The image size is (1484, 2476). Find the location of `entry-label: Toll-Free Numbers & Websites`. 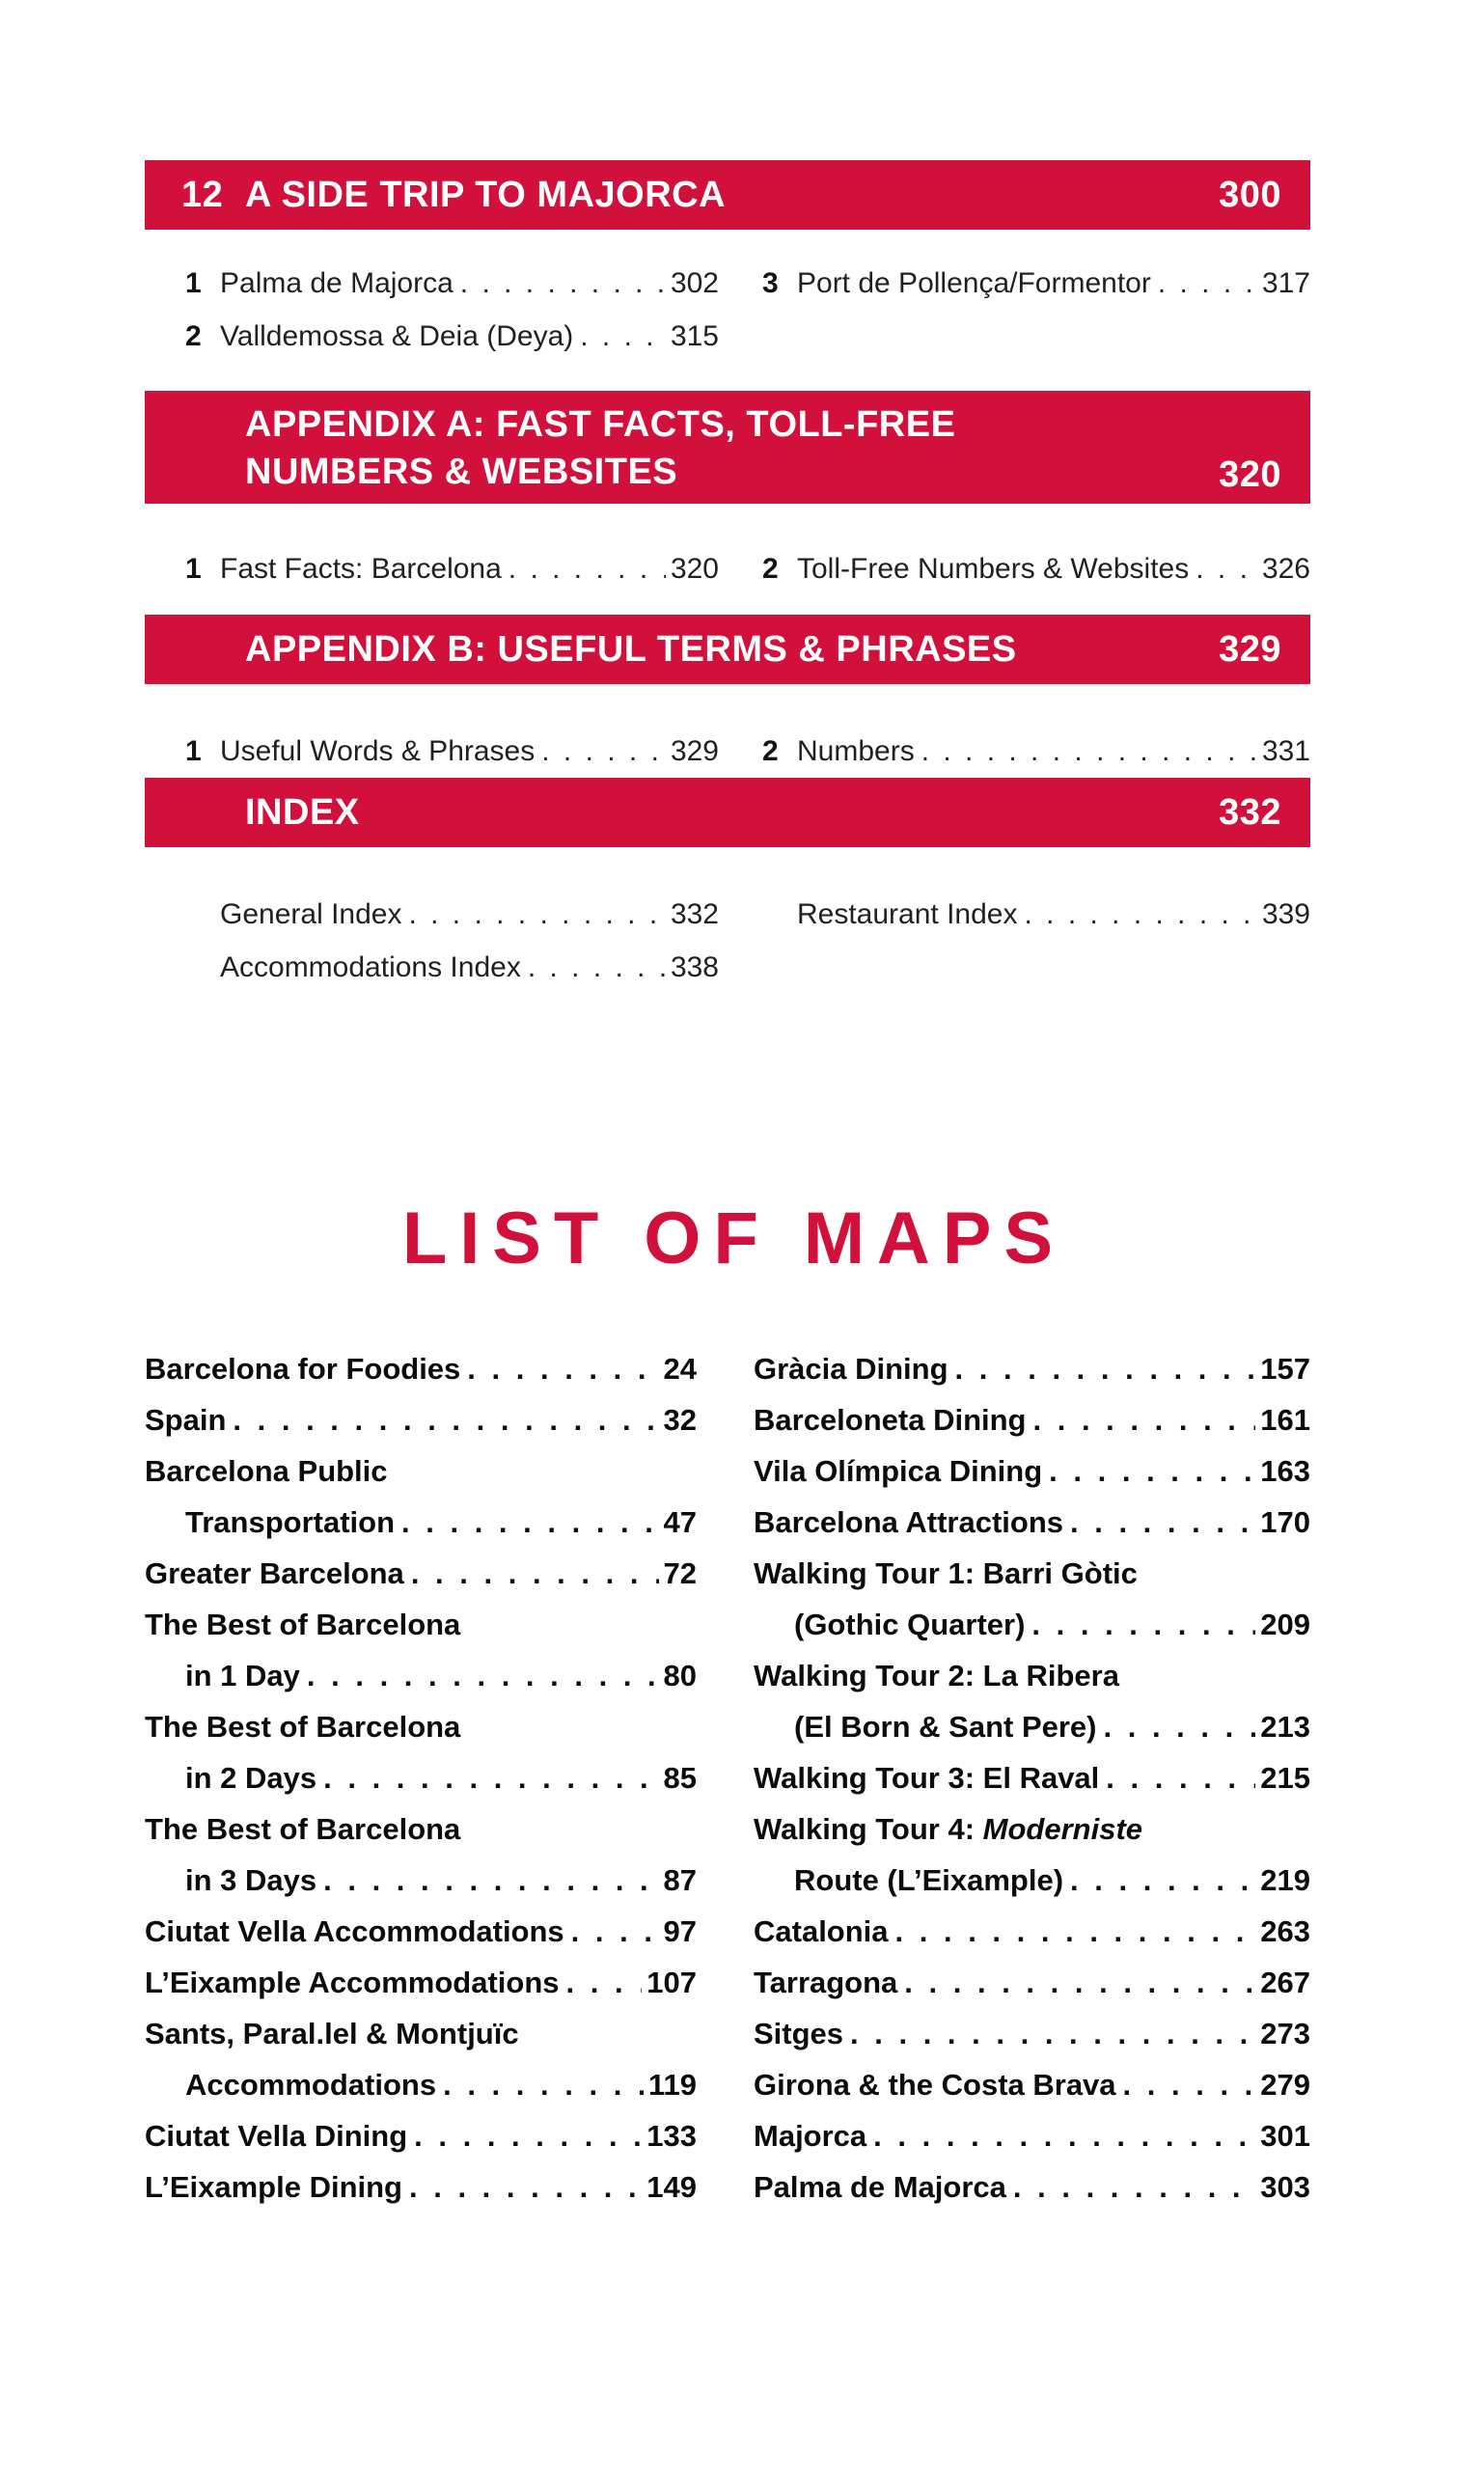

entry-label: Toll-Free Numbers & Websites is located at coordinates (993, 569).